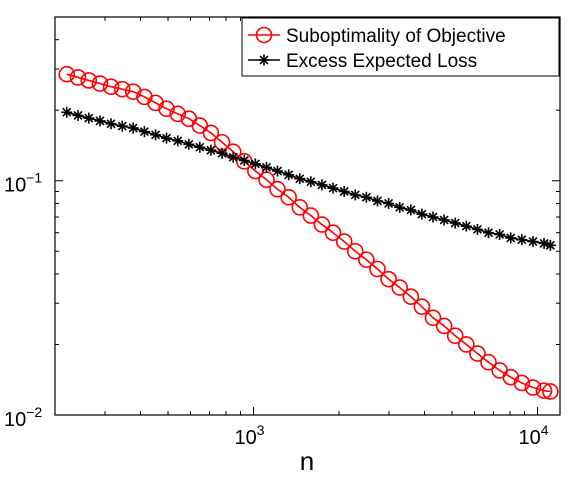  I want to click on legend-label: Excess Expected Loss, so click(381, 61).